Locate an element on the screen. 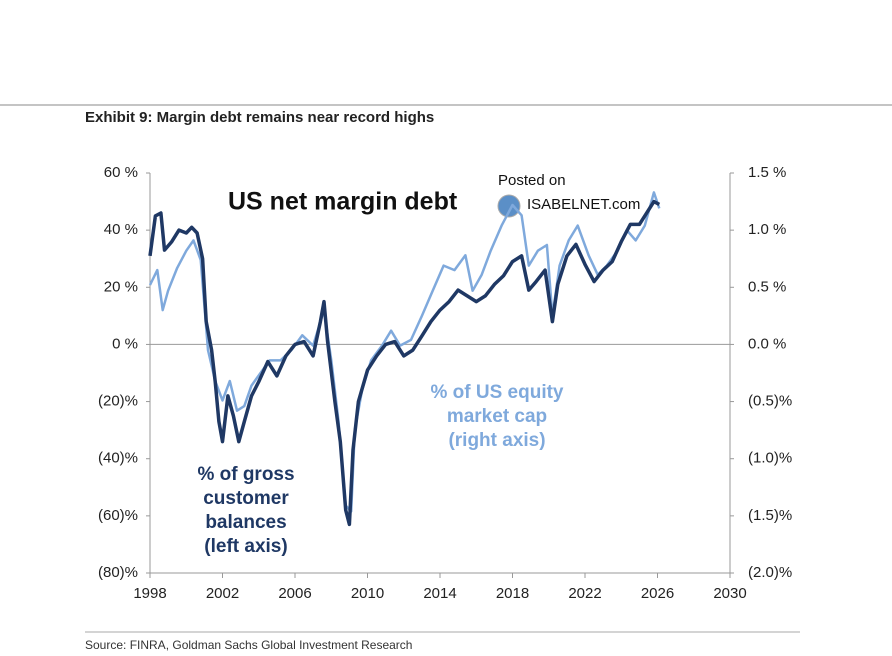 The height and width of the screenshot is (656, 892). series-label: % of gross is located at coordinates (245, 474).